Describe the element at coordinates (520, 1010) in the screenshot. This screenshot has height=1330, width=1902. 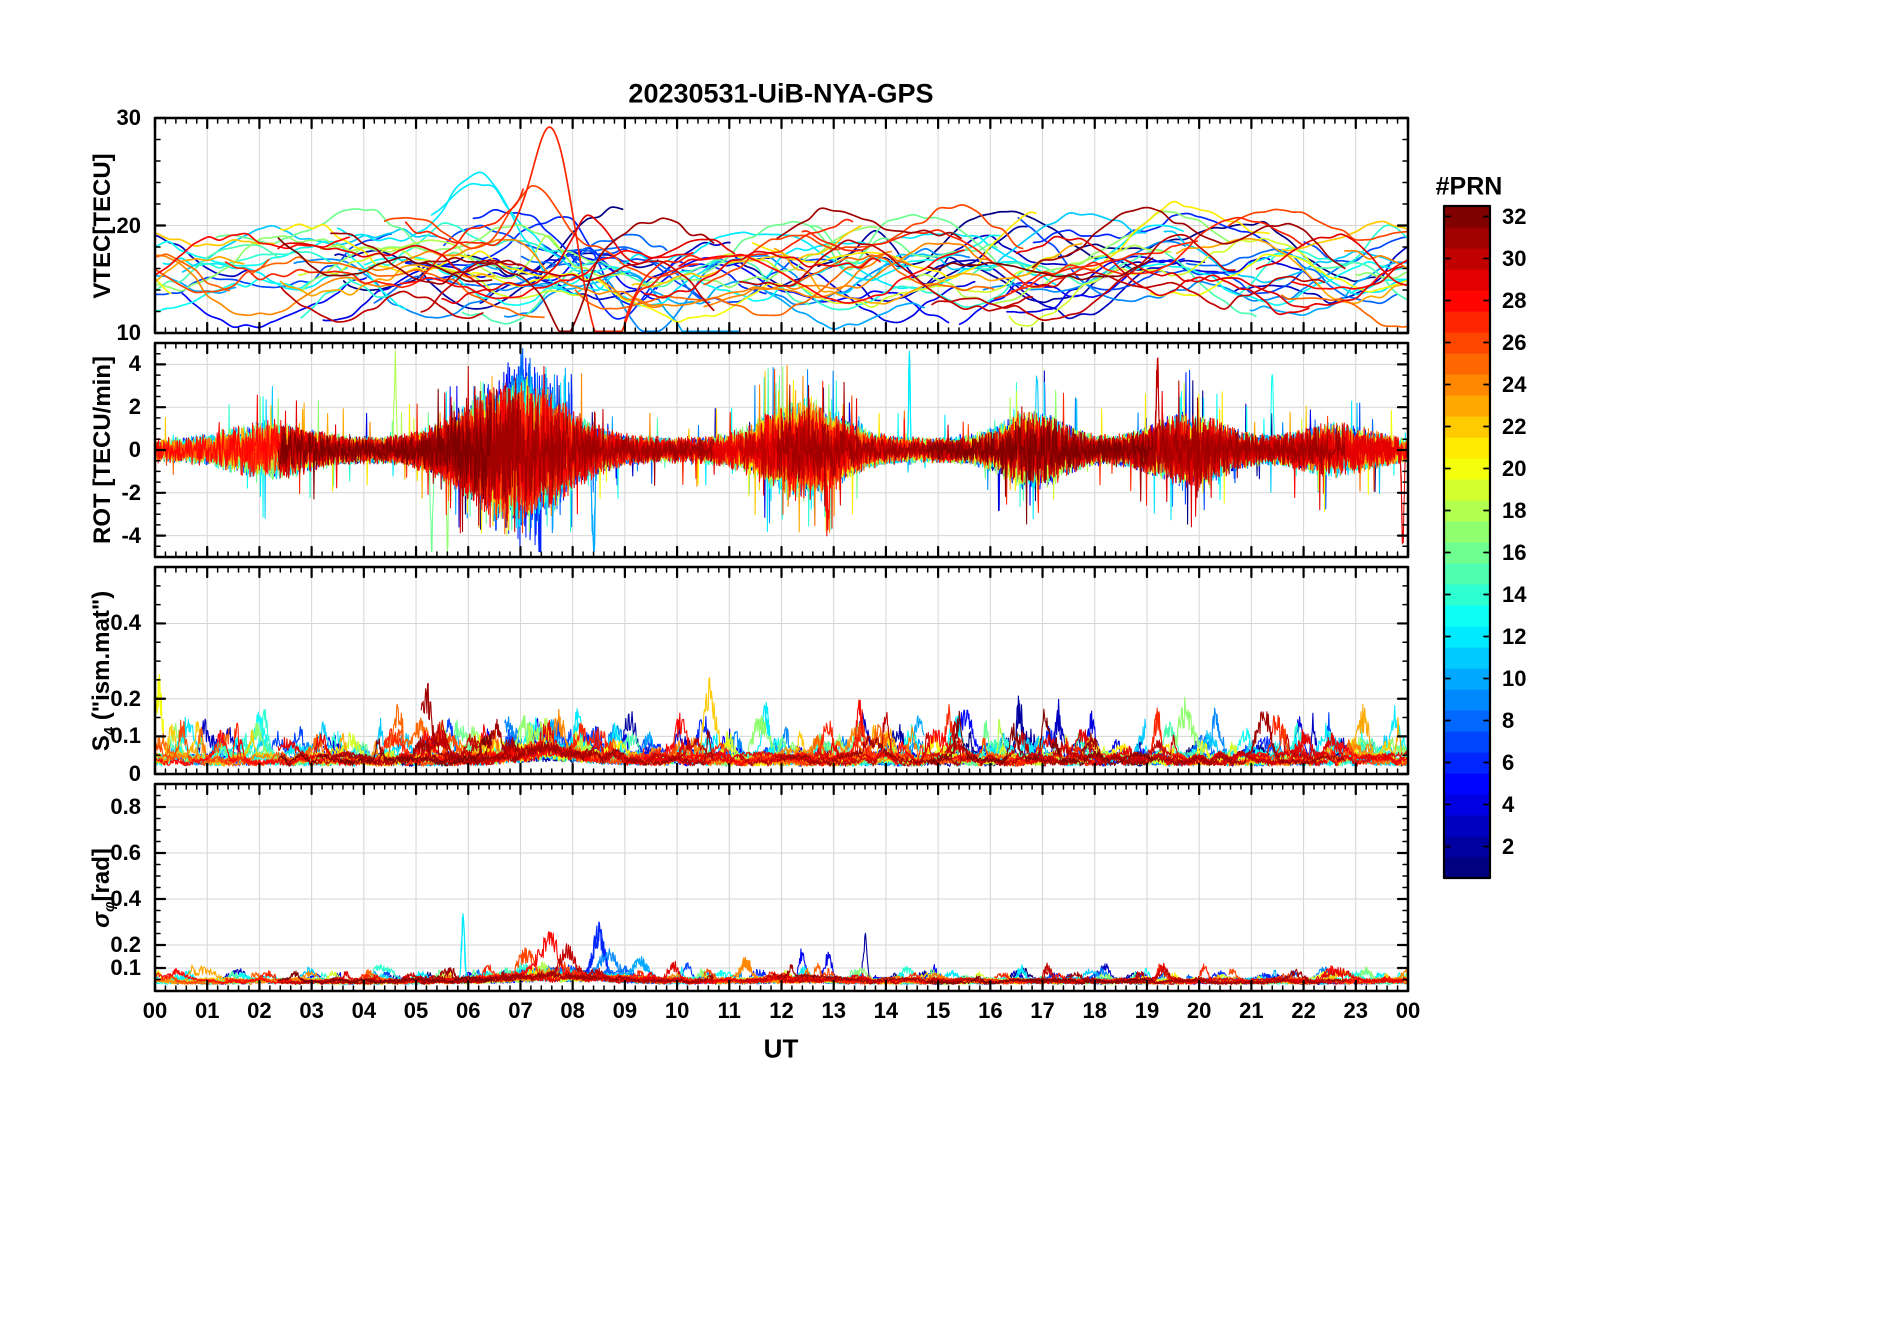
I see `x-tick-label: 07` at that location.